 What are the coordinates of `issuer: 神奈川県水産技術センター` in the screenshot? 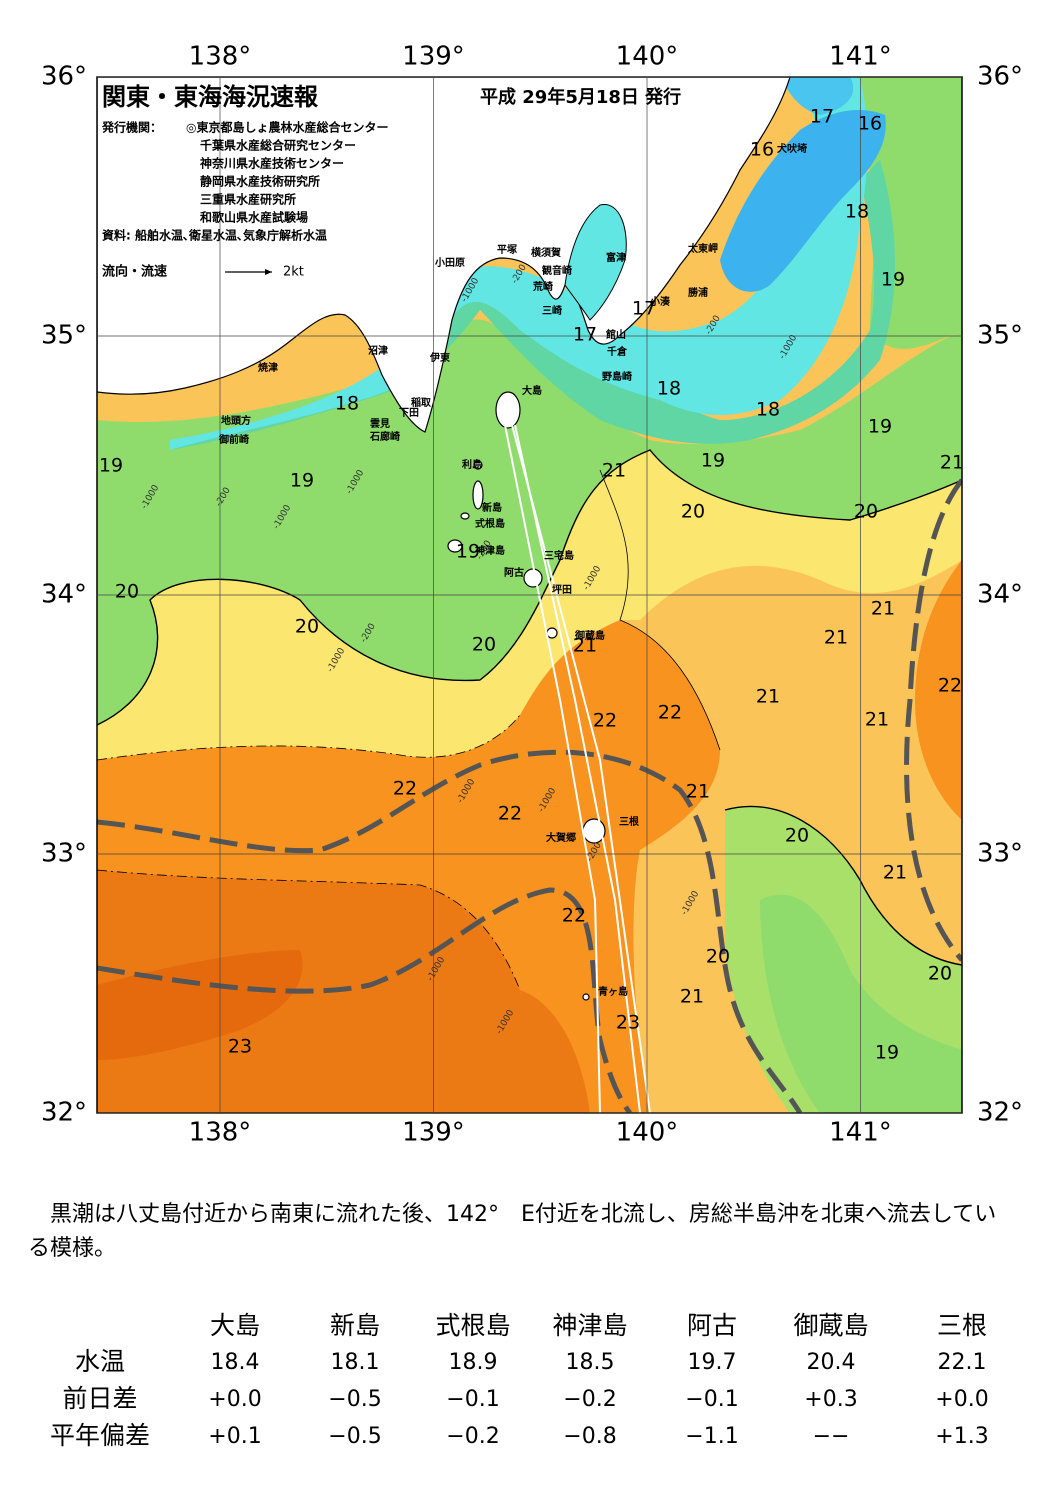 It's located at (272, 163).